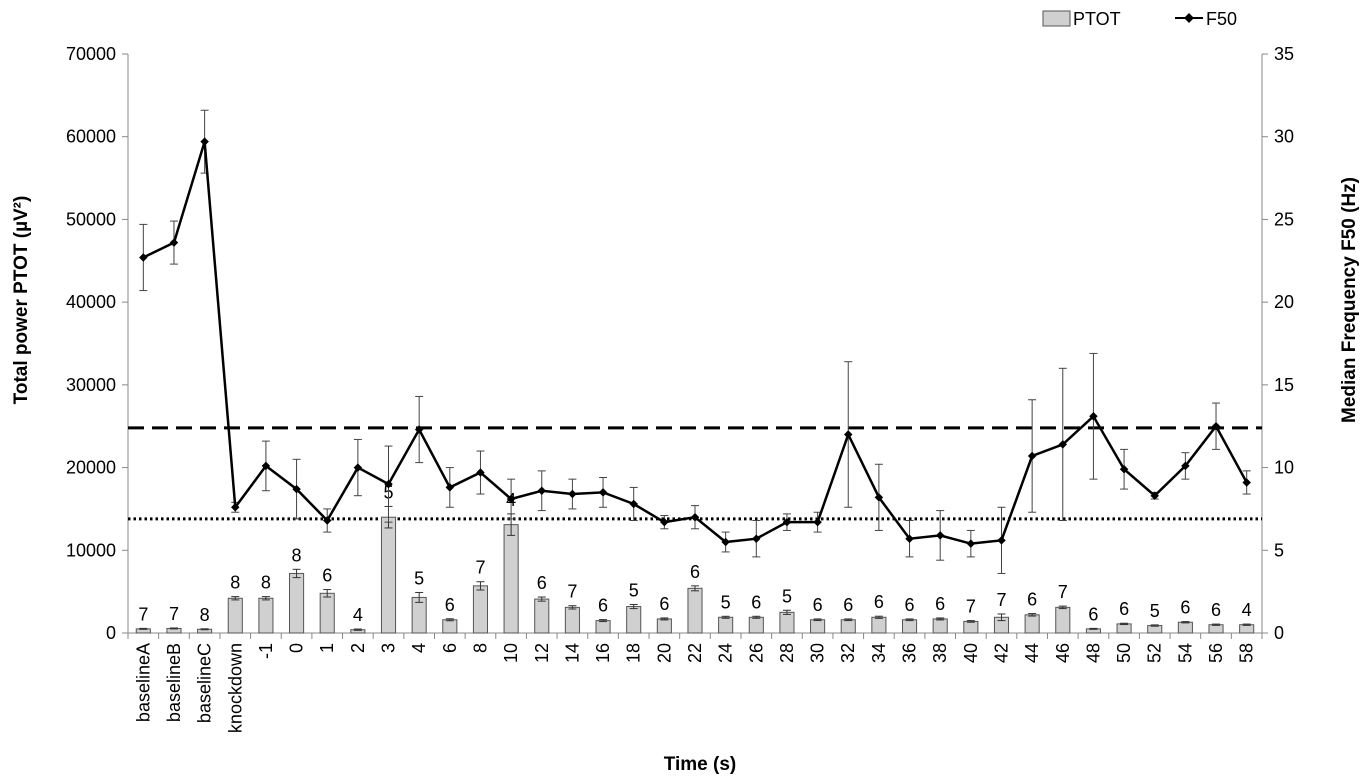  Describe the element at coordinates (91, 302) in the screenshot. I see `y-left-tick-label: 40000` at that location.